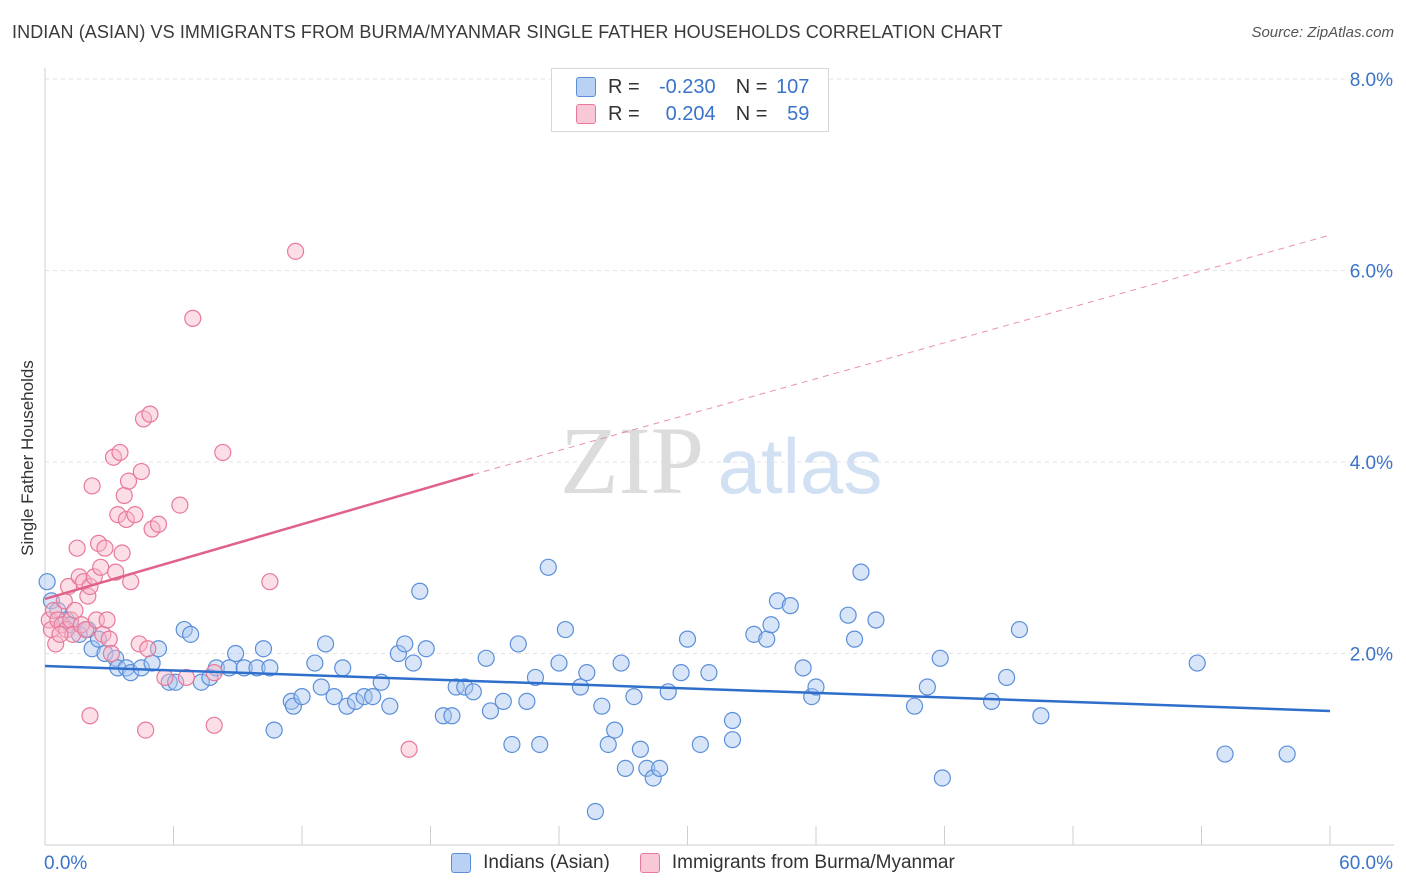 This screenshot has width=1406, height=892. I want to click on legend-row-indians: R = -0.230 N = 107, so click(692, 87).